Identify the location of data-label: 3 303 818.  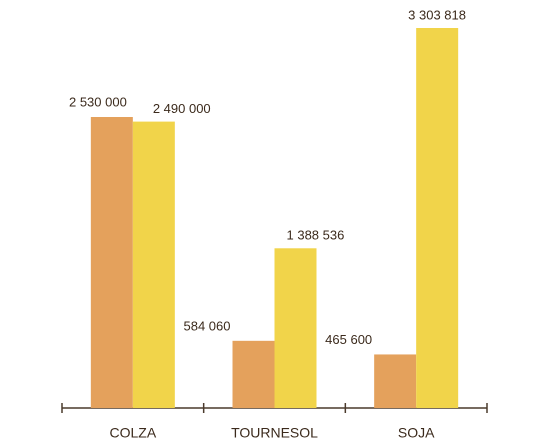
(437, 14).